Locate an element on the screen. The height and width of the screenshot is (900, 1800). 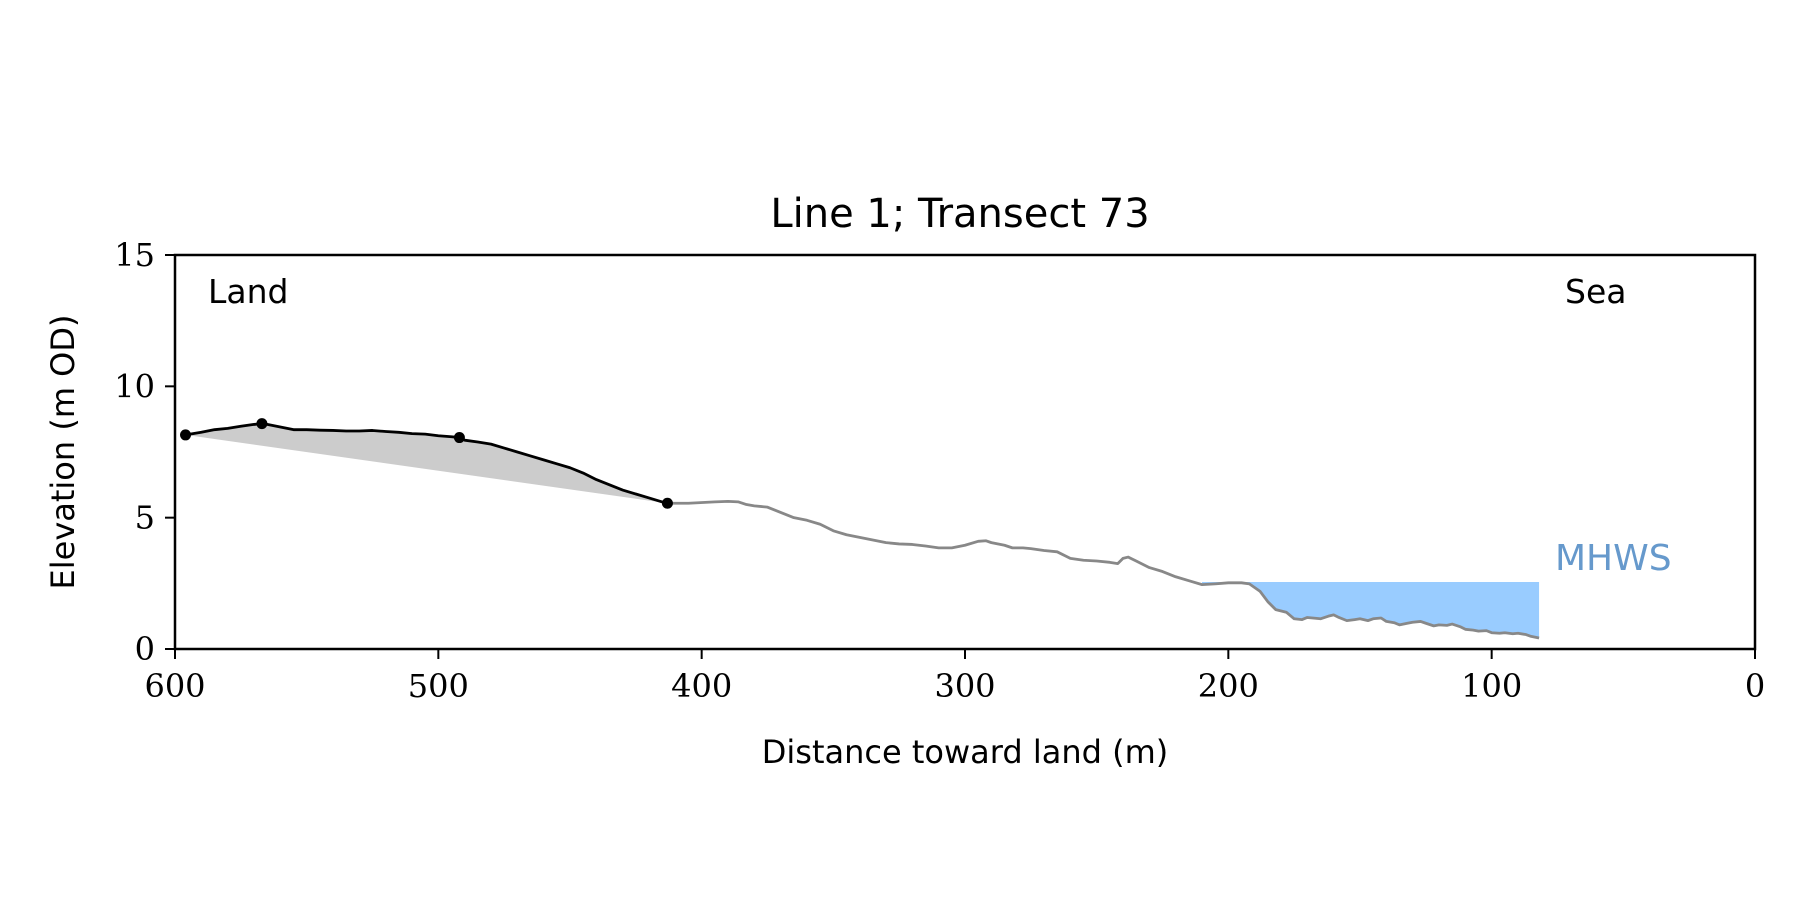
mhws-water-area is located at coordinates (1371, 610).